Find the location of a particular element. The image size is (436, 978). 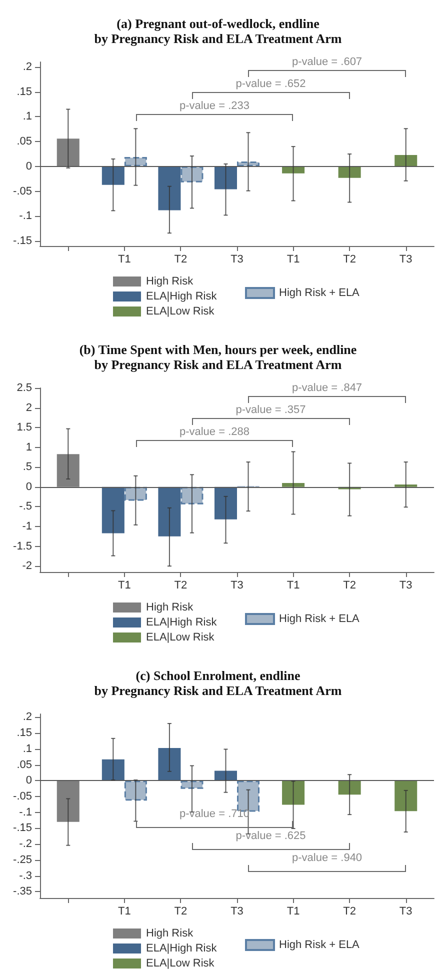

y-tick-label: .5 is located at coordinates (27, 467).